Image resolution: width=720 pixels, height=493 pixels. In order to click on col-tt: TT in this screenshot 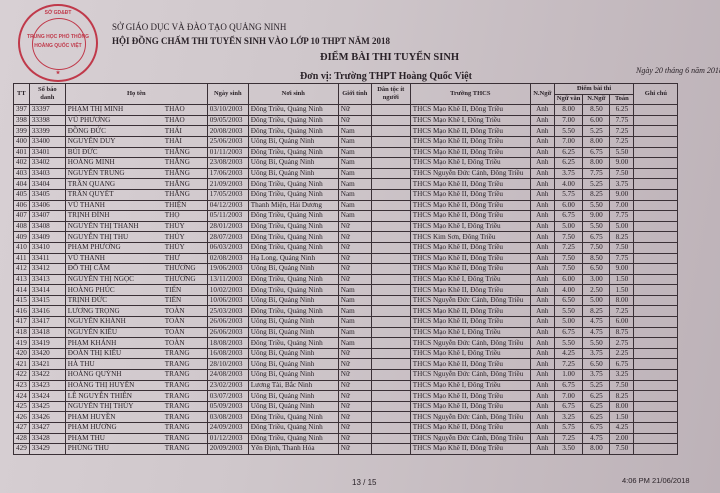, I will do `click(21, 94)`.